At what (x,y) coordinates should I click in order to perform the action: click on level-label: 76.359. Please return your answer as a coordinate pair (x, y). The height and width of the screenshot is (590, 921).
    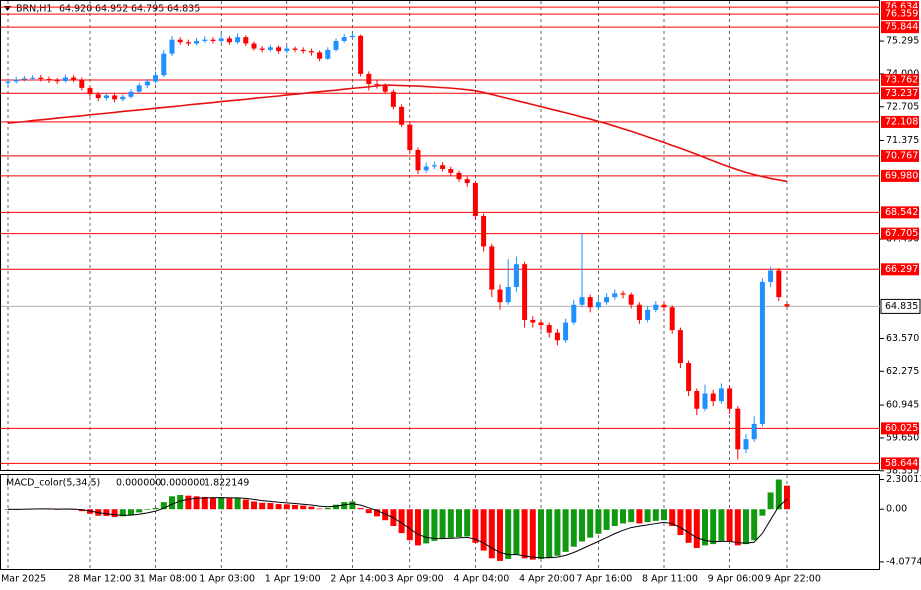
    Looking at the image, I should click on (901, 14).